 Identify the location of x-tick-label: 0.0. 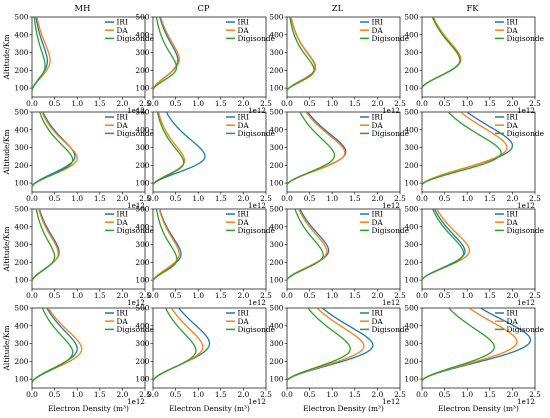
(153, 295).